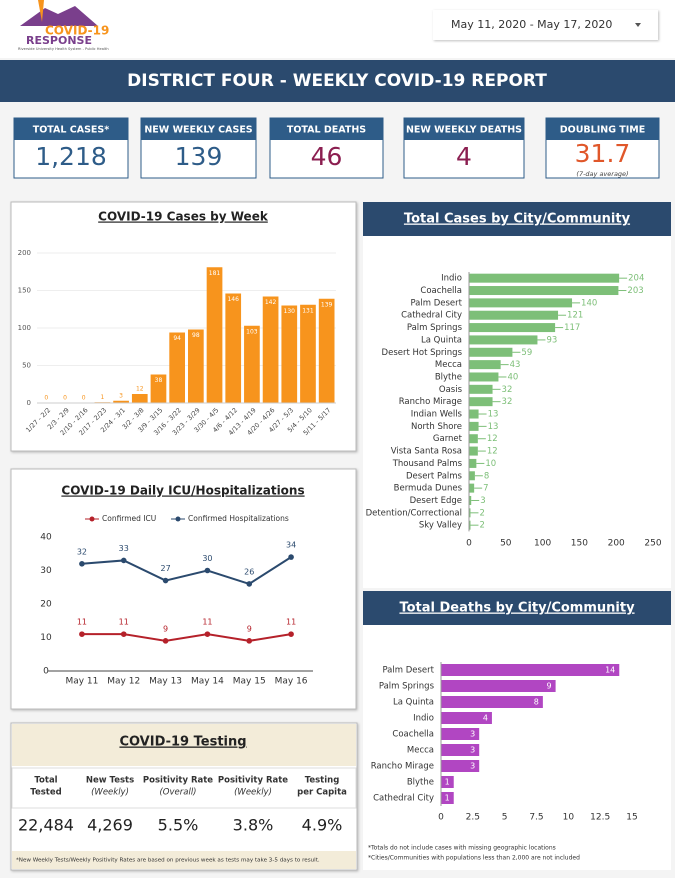 This screenshot has width=675, height=878. Describe the element at coordinates (110, 781) in the screenshot. I see `column-label: New Tests` at that location.